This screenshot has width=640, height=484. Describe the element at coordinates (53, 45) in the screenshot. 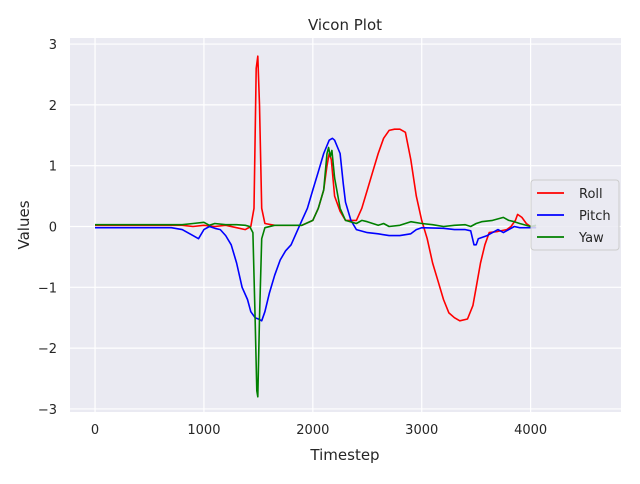

I see `y-tick-label: 3` at that location.